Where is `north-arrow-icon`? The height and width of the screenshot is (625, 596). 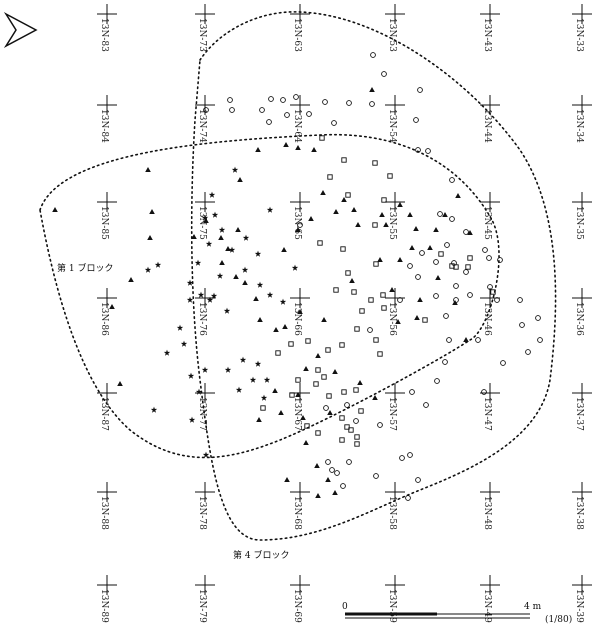
north-arrow-icon is located at coordinates (20, 30).